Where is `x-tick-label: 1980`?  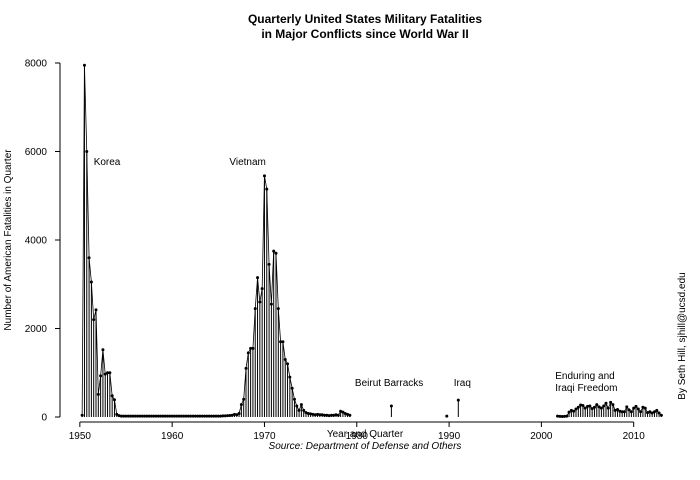
x-tick-label: 1980 is located at coordinates (357, 436).